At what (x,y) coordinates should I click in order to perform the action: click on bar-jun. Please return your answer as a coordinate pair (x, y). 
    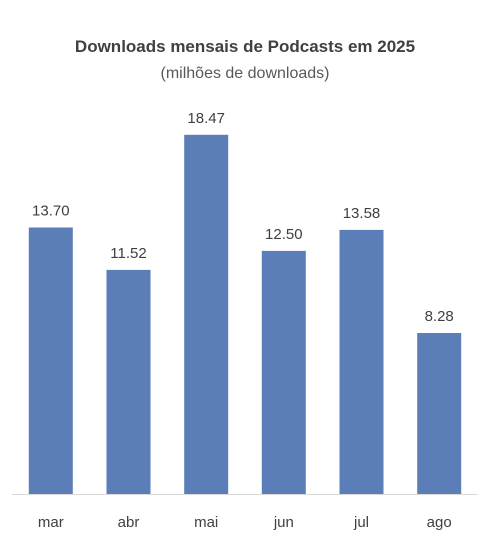
    Looking at the image, I should click on (283, 372).